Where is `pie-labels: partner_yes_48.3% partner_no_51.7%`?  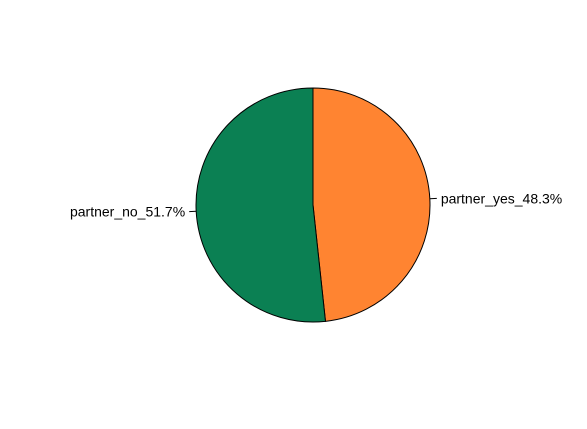 pie-labels: partner_yes_48.3% partner_no_51.7% is located at coordinates (316, 204).